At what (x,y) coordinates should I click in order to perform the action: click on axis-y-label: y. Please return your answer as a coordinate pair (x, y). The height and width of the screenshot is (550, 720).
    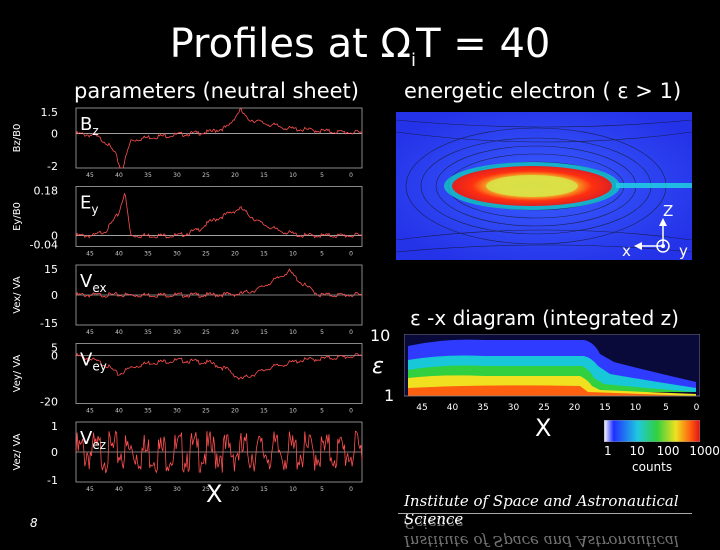
    Looking at the image, I should click on (683, 251).